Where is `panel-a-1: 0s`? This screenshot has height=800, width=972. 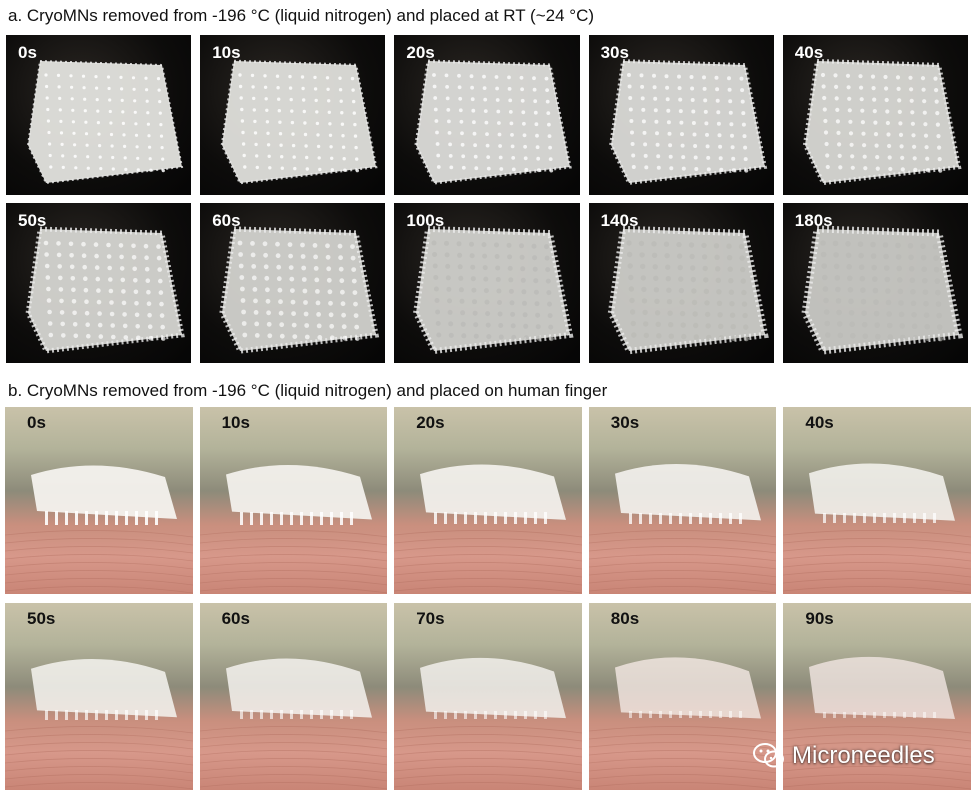 panel-a-1: 0s is located at coordinates (99, 115).